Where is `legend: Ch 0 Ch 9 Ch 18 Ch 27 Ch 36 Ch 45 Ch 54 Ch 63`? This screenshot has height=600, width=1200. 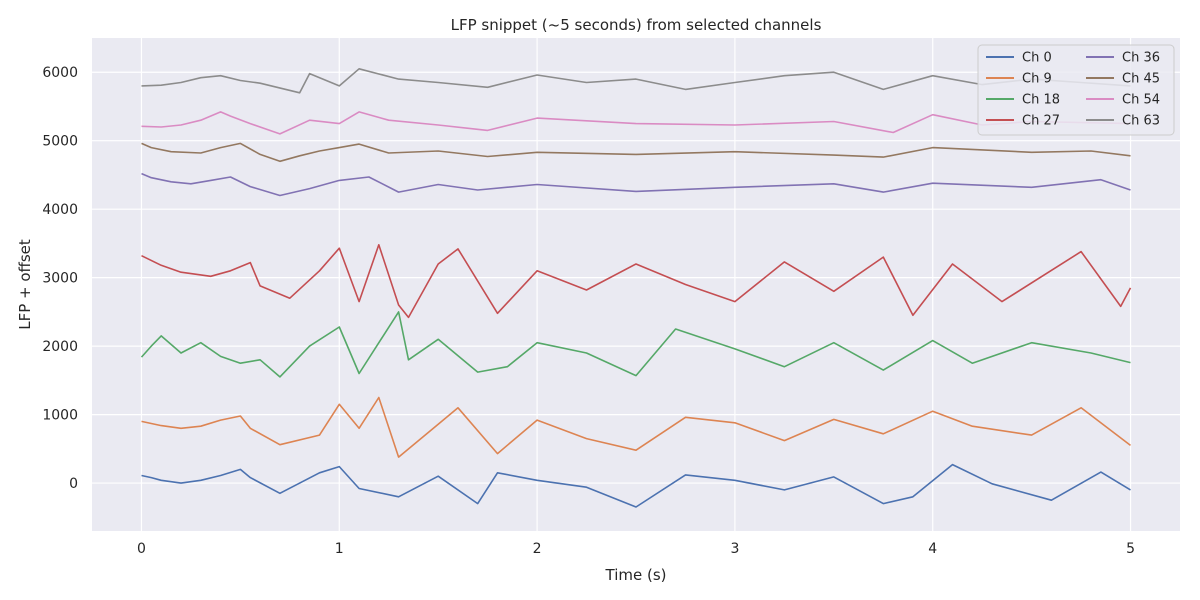 legend: Ch 0 Ch 9 Ch 18 Ch 27 Ch 36 Ch 45 Ch 54 Ch 63 is located at coordinates (1076, 90).